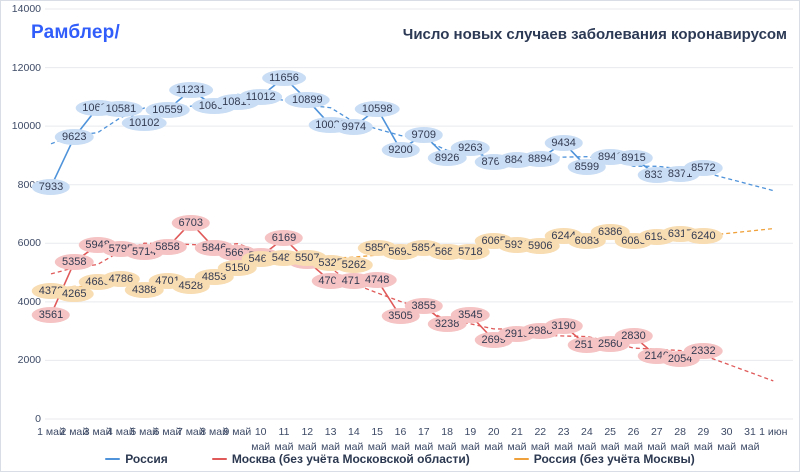 The height and width of the screenshot is (472, 800). Describe the element at coordinates (29, 301) in the screenshot. I see `y-axis-tick-label: 4000` at that location.